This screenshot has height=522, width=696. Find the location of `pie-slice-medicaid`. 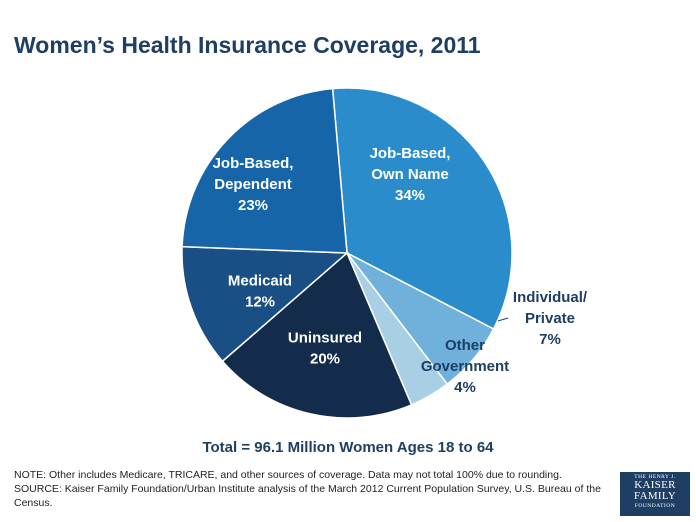

pie-slice-medicaid is located at coordinates (265, 304).